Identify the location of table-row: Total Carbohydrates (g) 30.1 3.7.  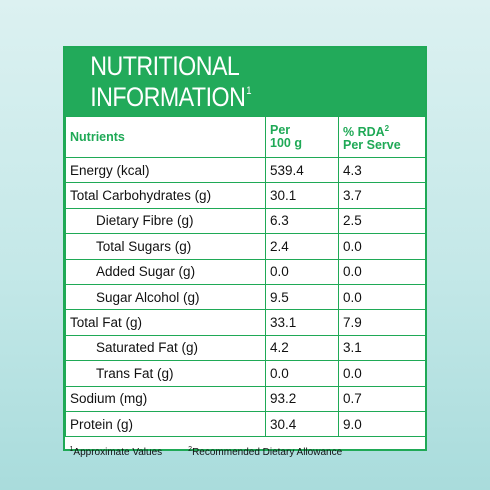
(245, 195).